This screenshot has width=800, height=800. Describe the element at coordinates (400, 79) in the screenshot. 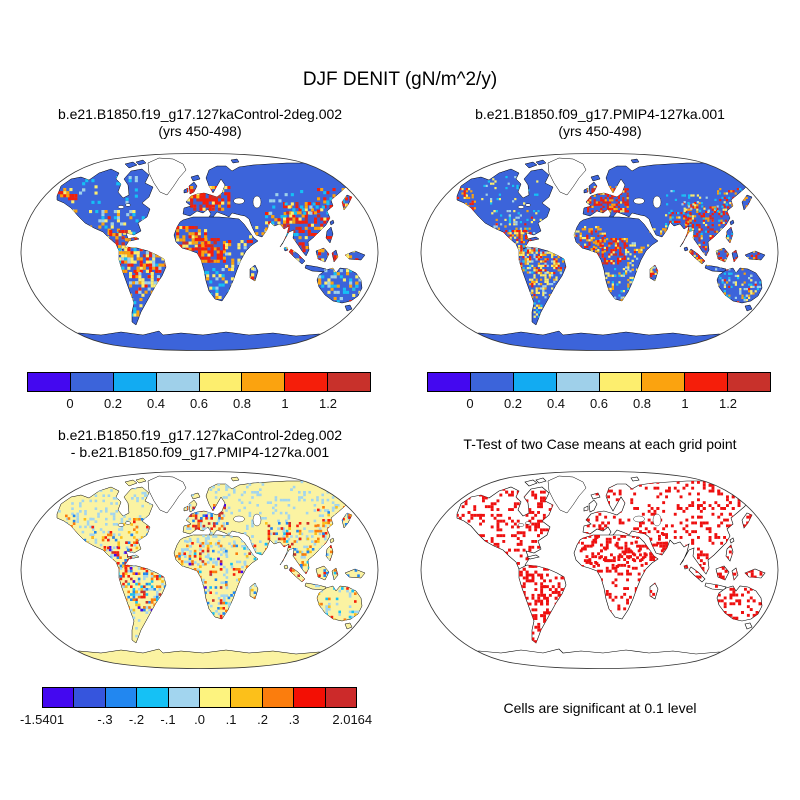

I see `figure-title: DJF DENIT (gN/m^2/y)` at that location.